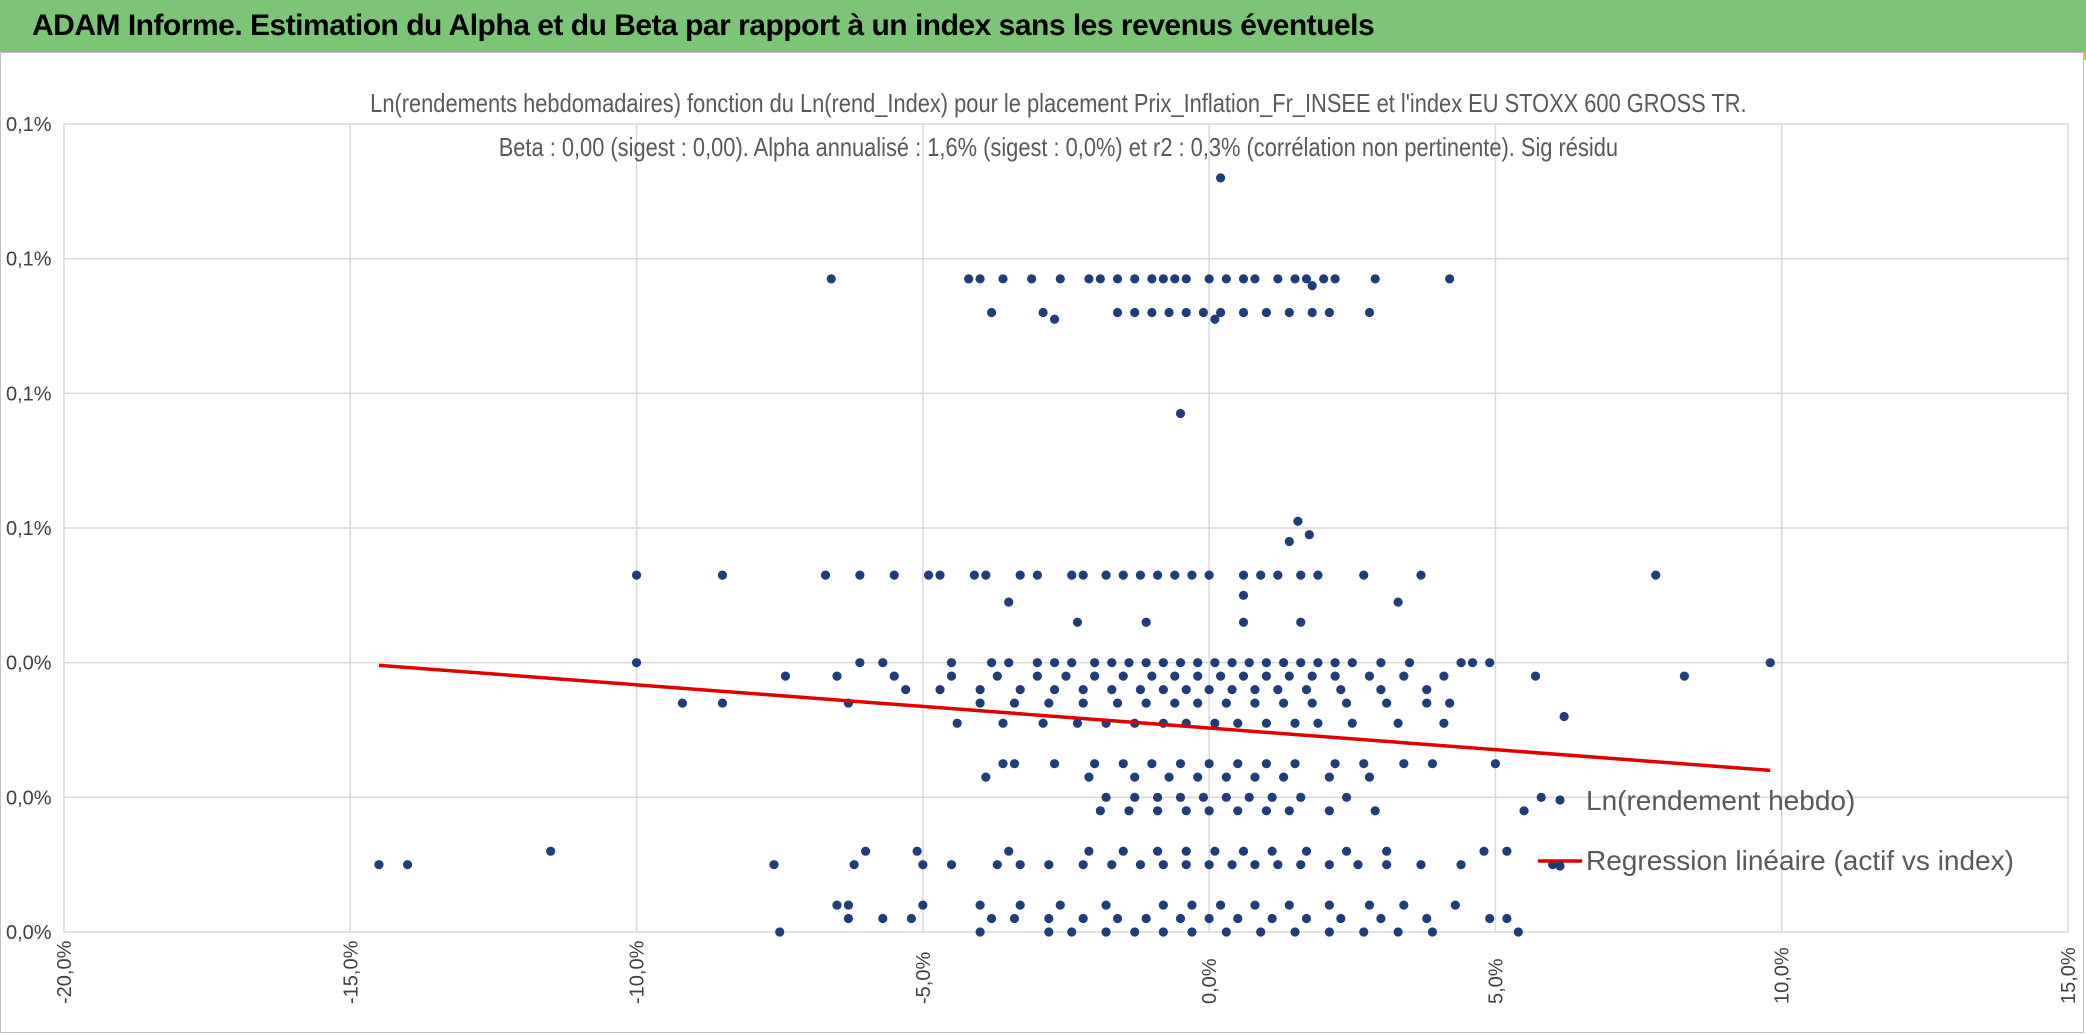 The height and width of the screenshot is (1035, 2086). I want to click on x-tick-label: -15,0%, so click(351, 972).